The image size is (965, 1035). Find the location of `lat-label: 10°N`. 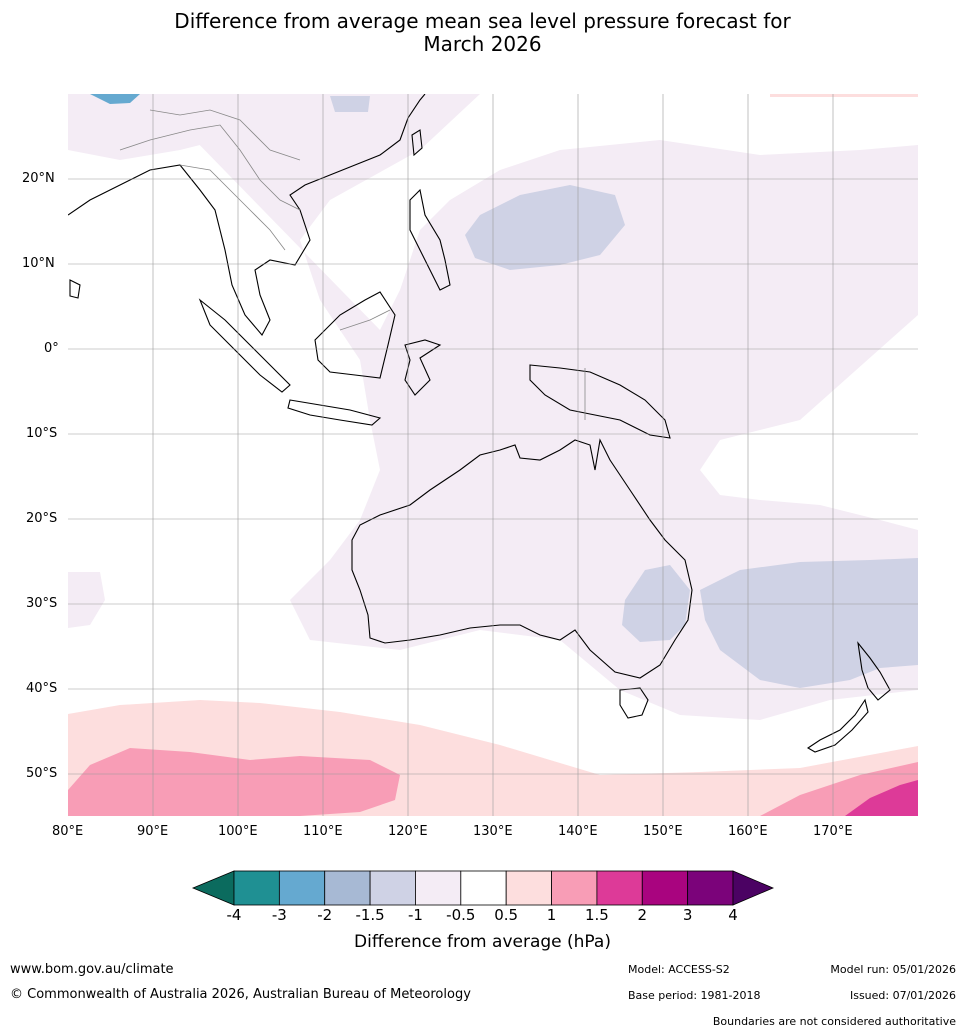

lat-label: 10°N is located at coordinates (38, 263).